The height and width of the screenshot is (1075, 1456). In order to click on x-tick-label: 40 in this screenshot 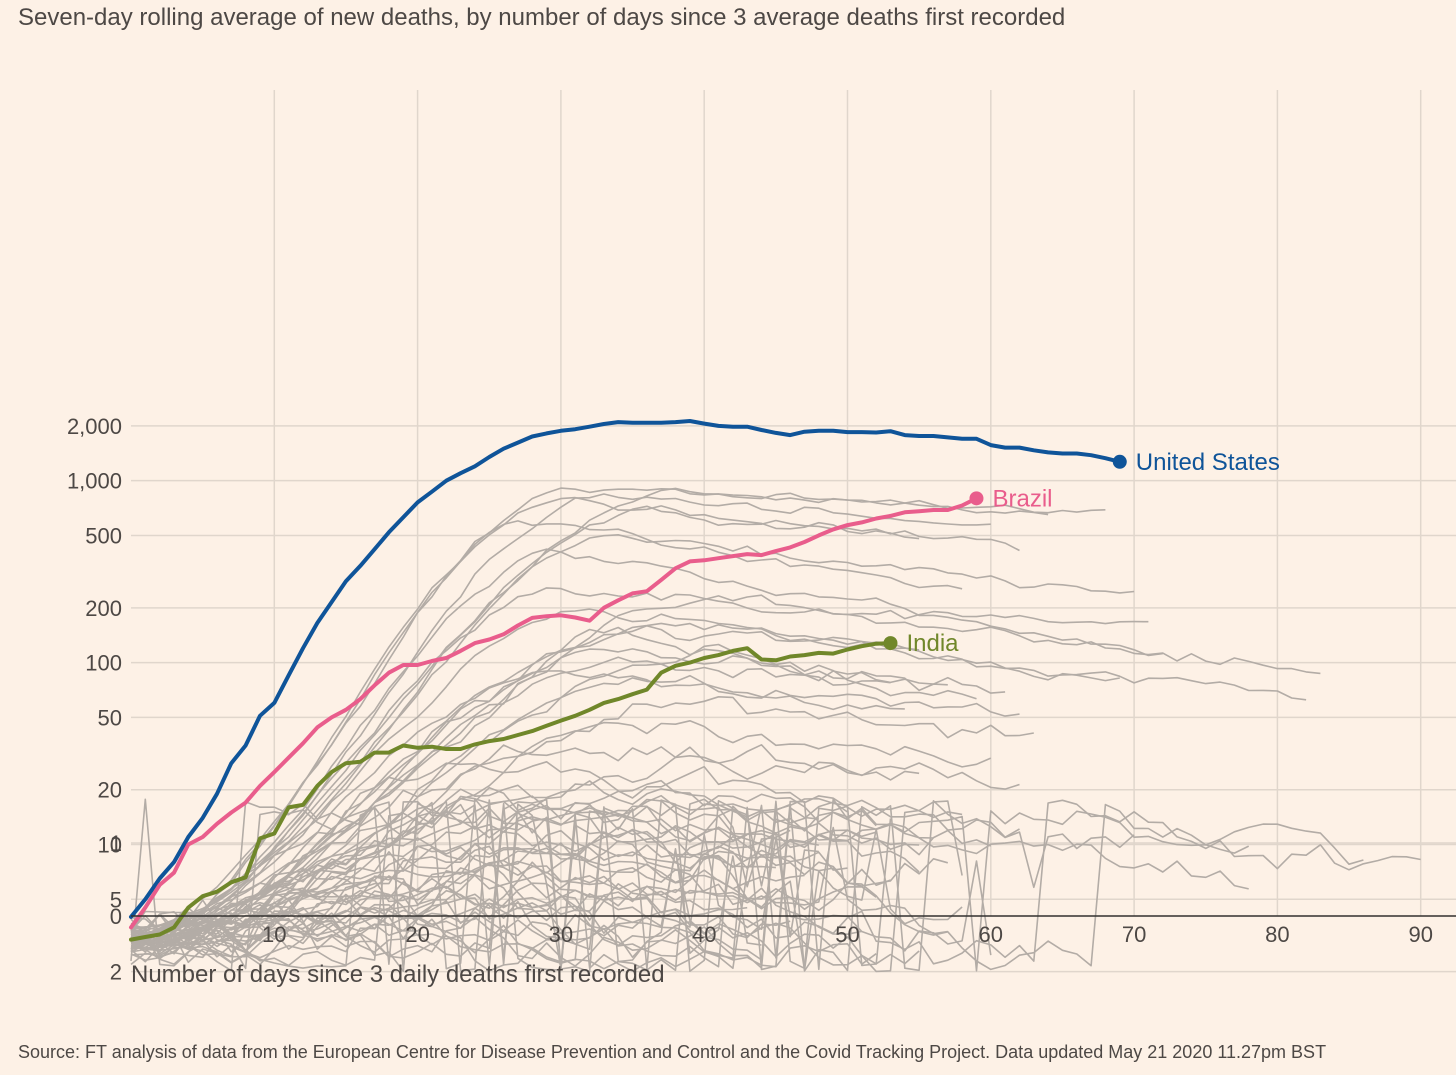, I will do `click(704, 934)`.